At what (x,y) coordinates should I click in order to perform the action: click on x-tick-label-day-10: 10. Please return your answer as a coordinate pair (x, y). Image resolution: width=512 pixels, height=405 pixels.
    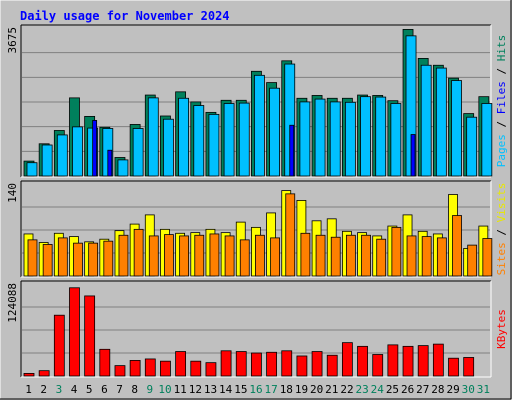
    Looking at the image, I should click on (164, 389).